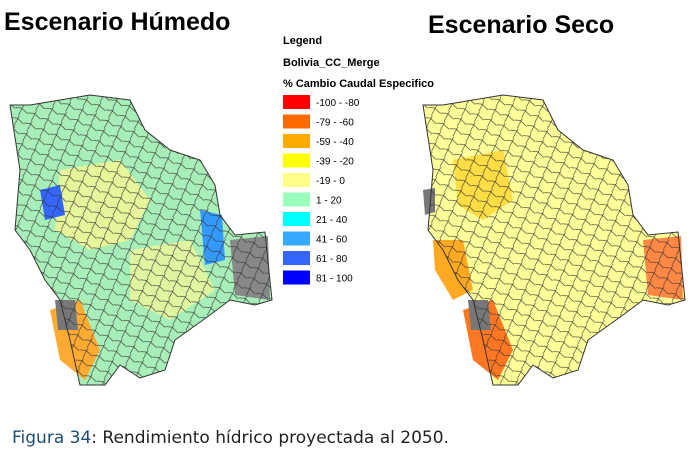 The height and width of the screenshot is (449, 693). What do you see at coordinates (332, 240) in the screenshot?
I see `legend-label: 41 - 60` at bounding box center [332, 240].